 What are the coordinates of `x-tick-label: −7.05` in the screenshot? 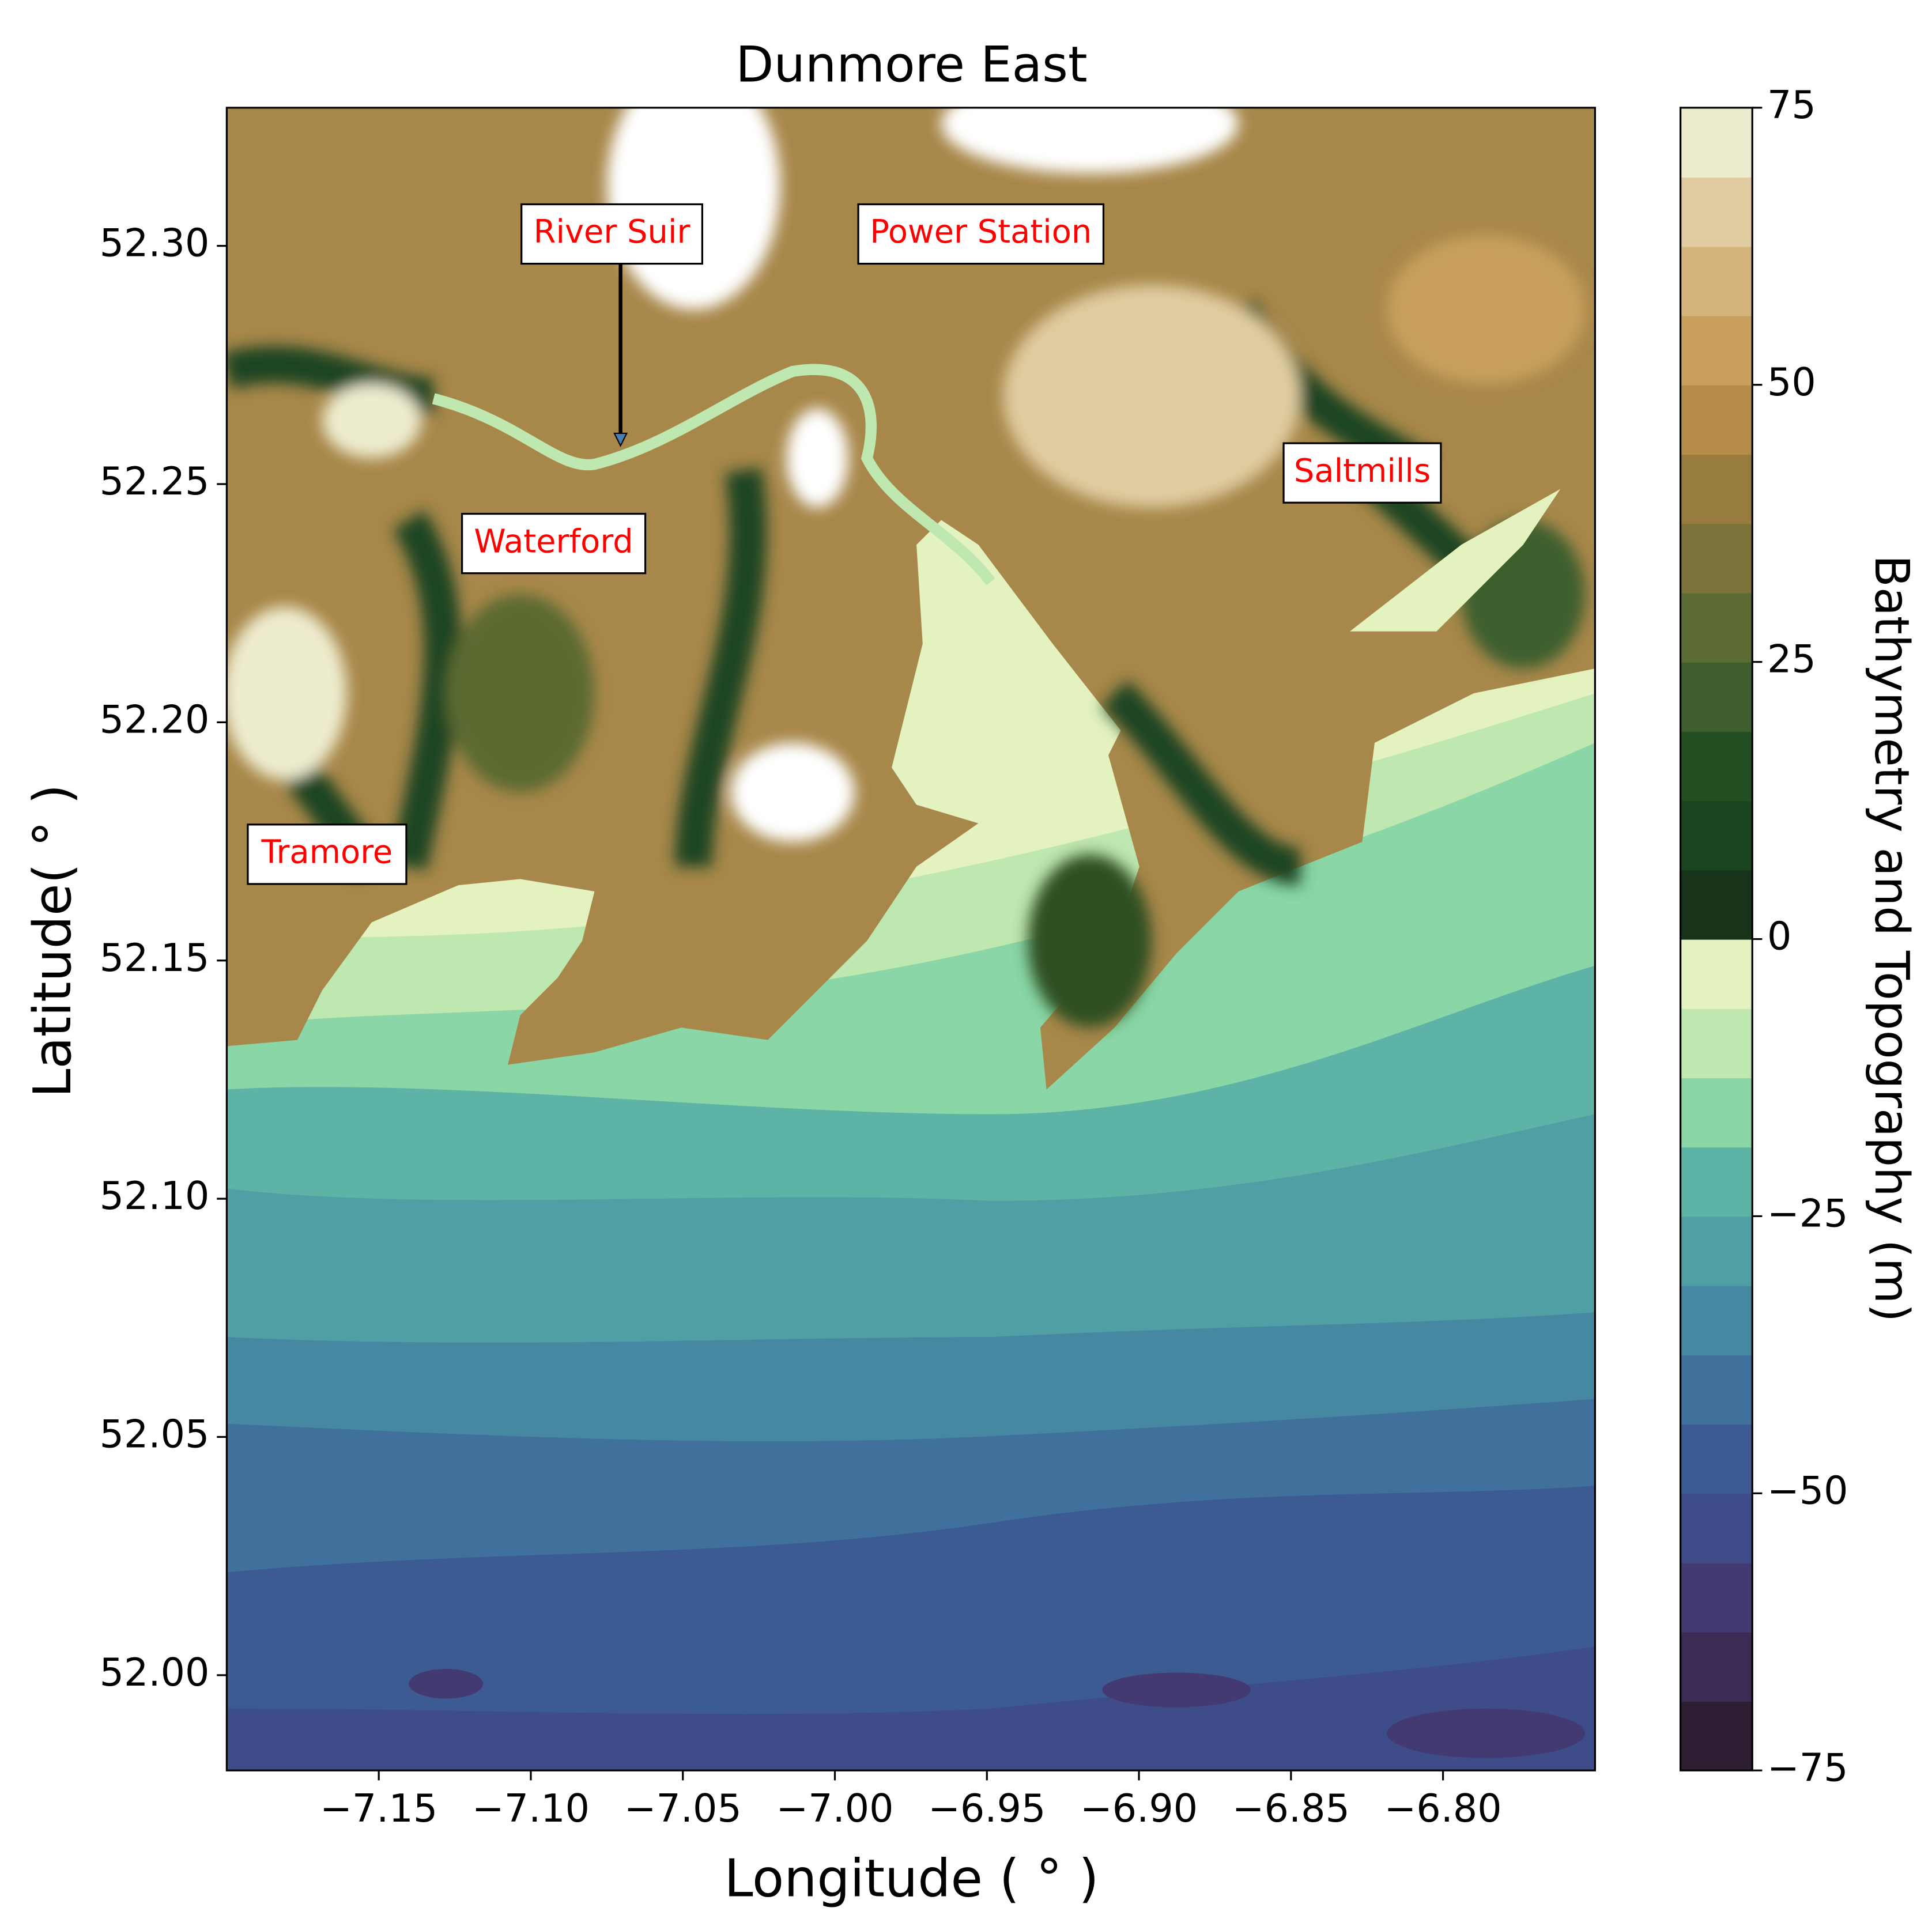 It's located at (683, 1809).